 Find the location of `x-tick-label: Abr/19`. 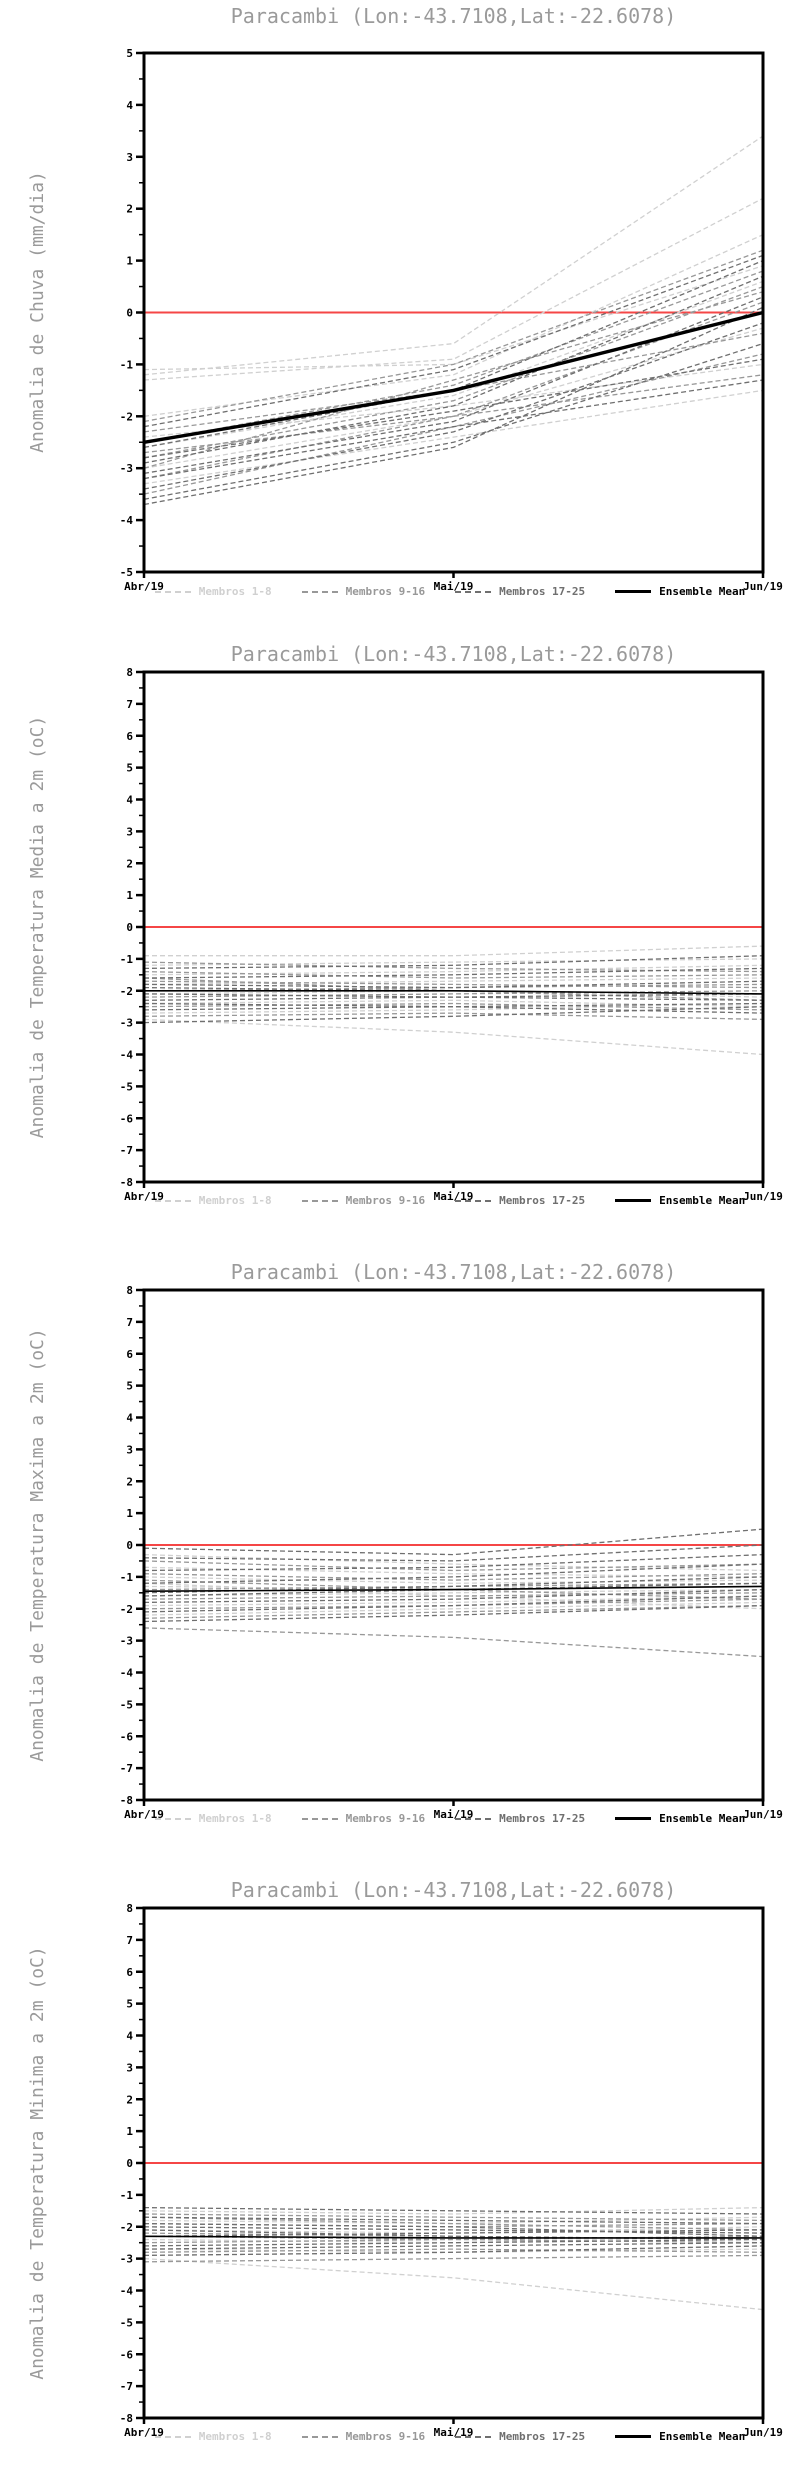

x-tick-label: Abr/19 is located at coordinates (144, 1196).